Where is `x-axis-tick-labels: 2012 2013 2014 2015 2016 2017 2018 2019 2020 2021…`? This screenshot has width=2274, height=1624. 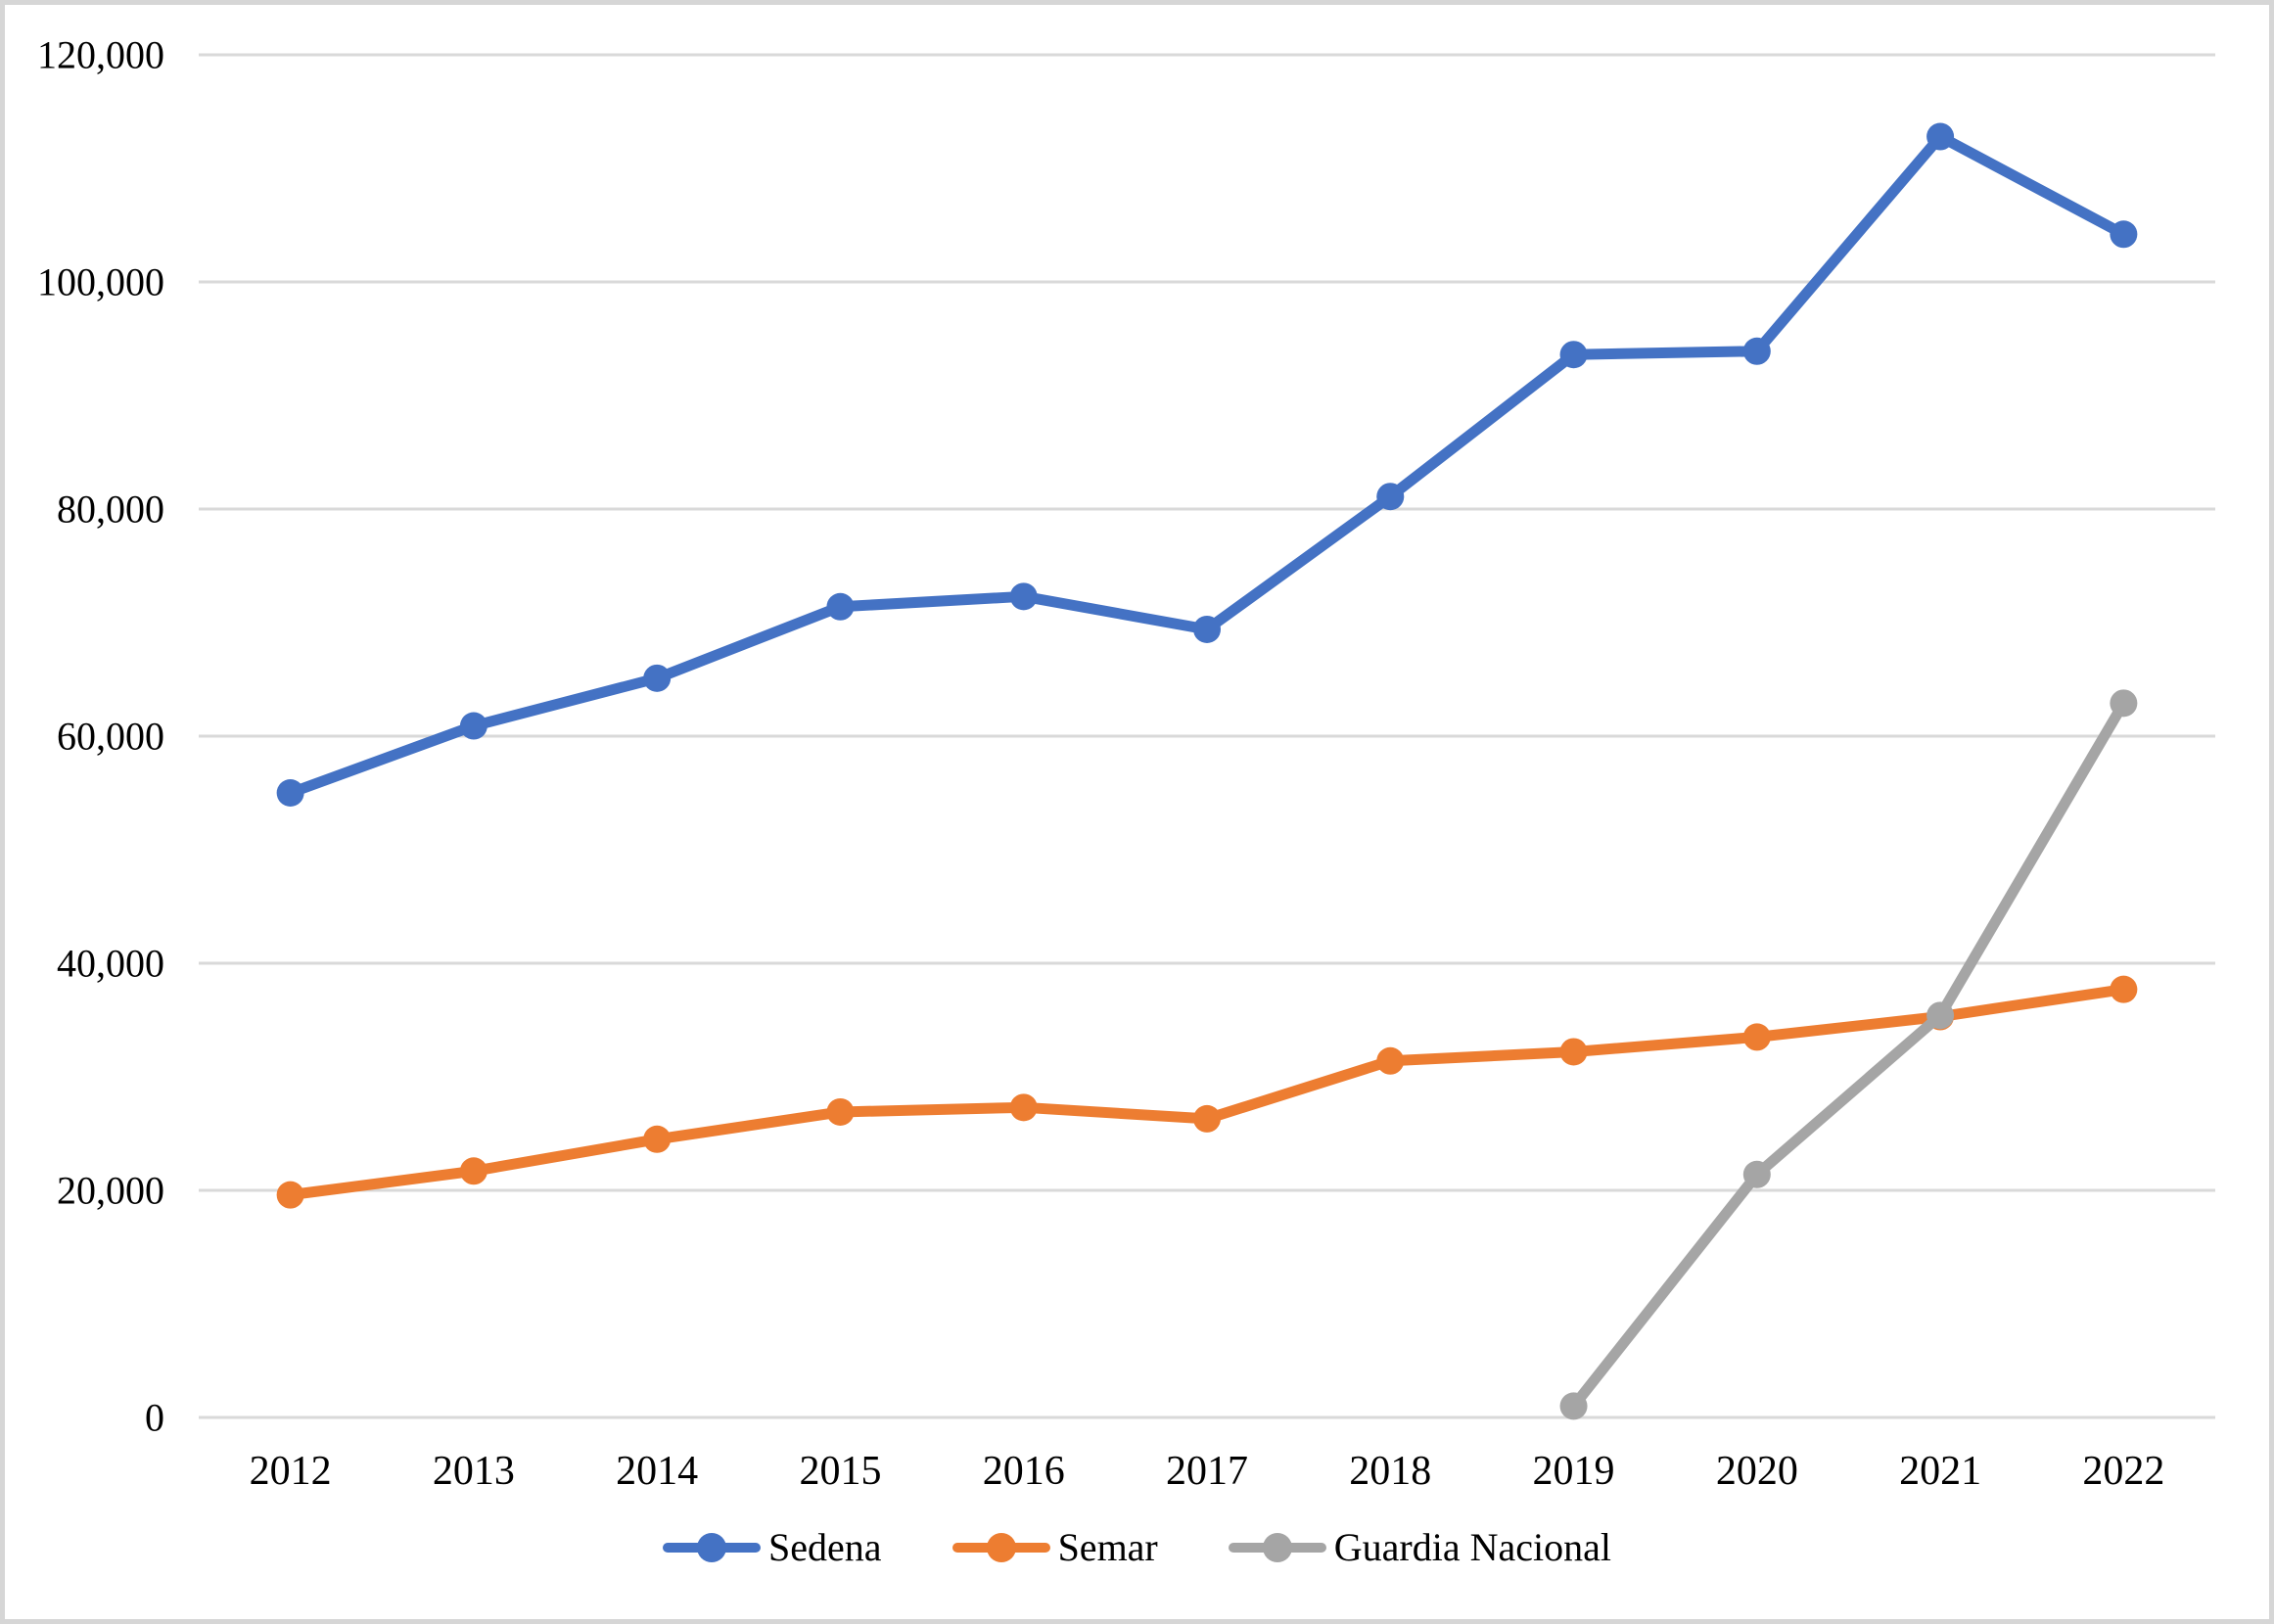
x-axis-tick-labels: 2012 2013 2014 2015 2016 2017 2018 2019 2020 2021… is located at coordinates (1207, 1472).